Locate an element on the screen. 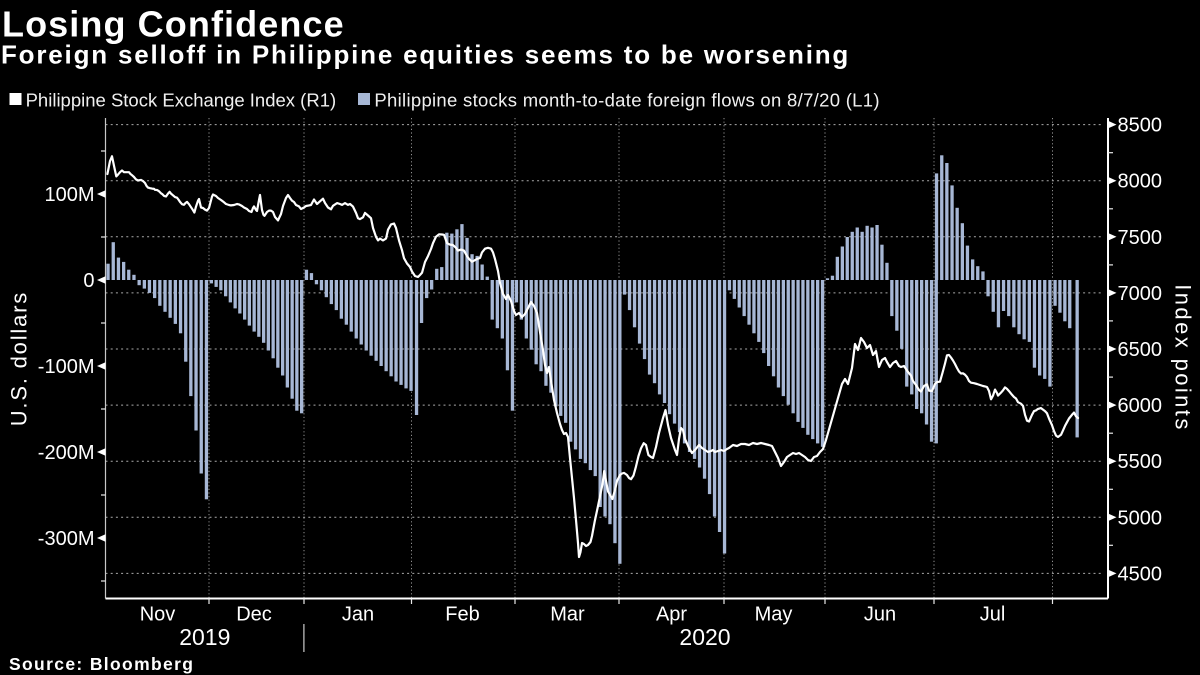 The image size is (1200, 675). svg-text: U.S. dollars is located at coordinates (19, 358).